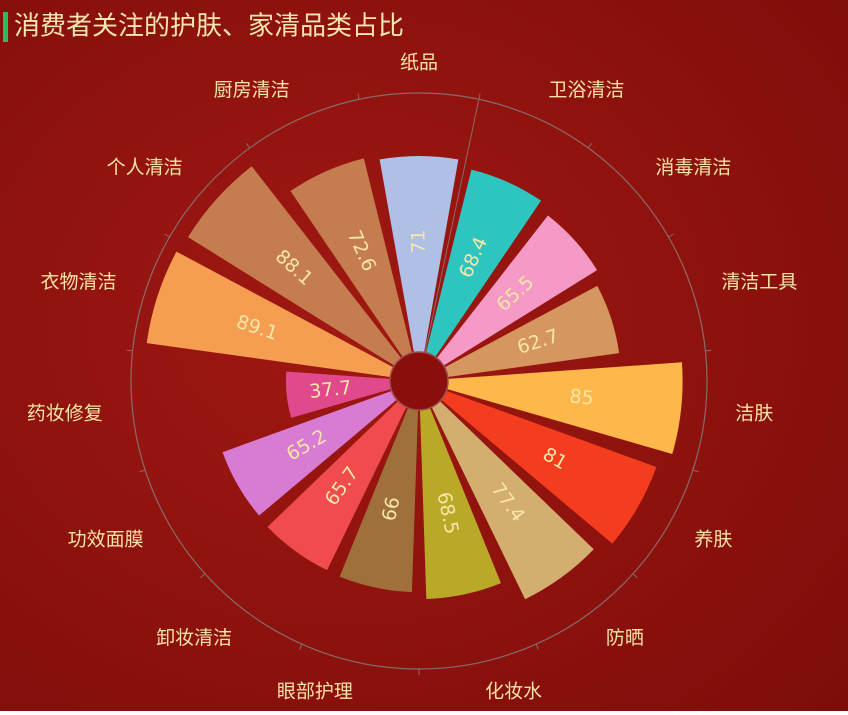 The height and width of the screenshot is (715, 848). Describe the element at coordinates (581, 397) in the screenshot. I see `value-label: 85` at that location.